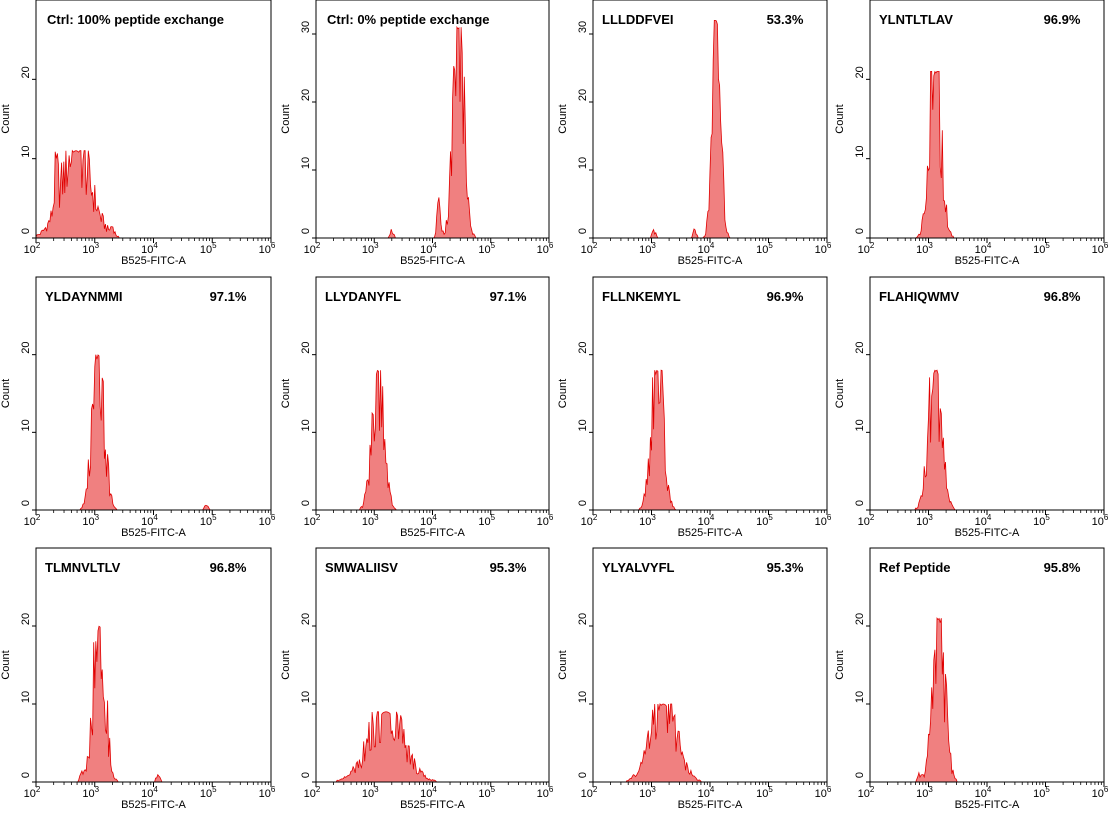 This screenshot has height=818, width=1114. What do you see at coordinates (83, 567) in the screenshot?
I see `panel-title: TLMNVLTLV` at bounding box center [83, 567].